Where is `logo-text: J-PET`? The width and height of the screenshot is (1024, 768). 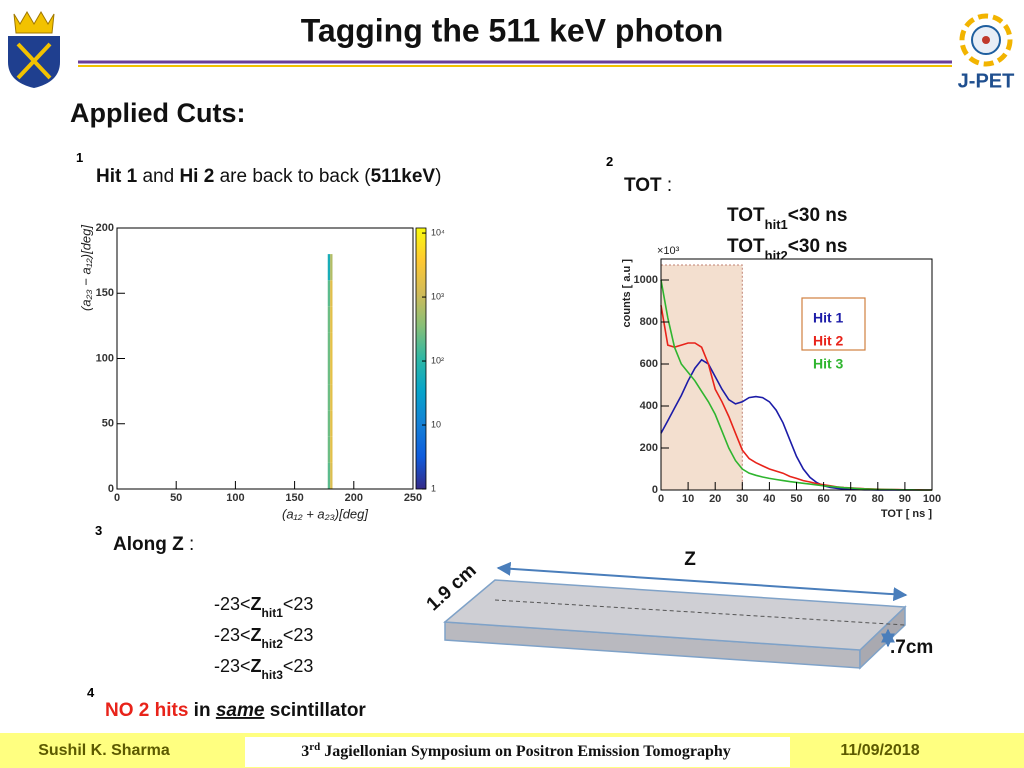
logo-text: J-PET is located at coordinates (986, 81).